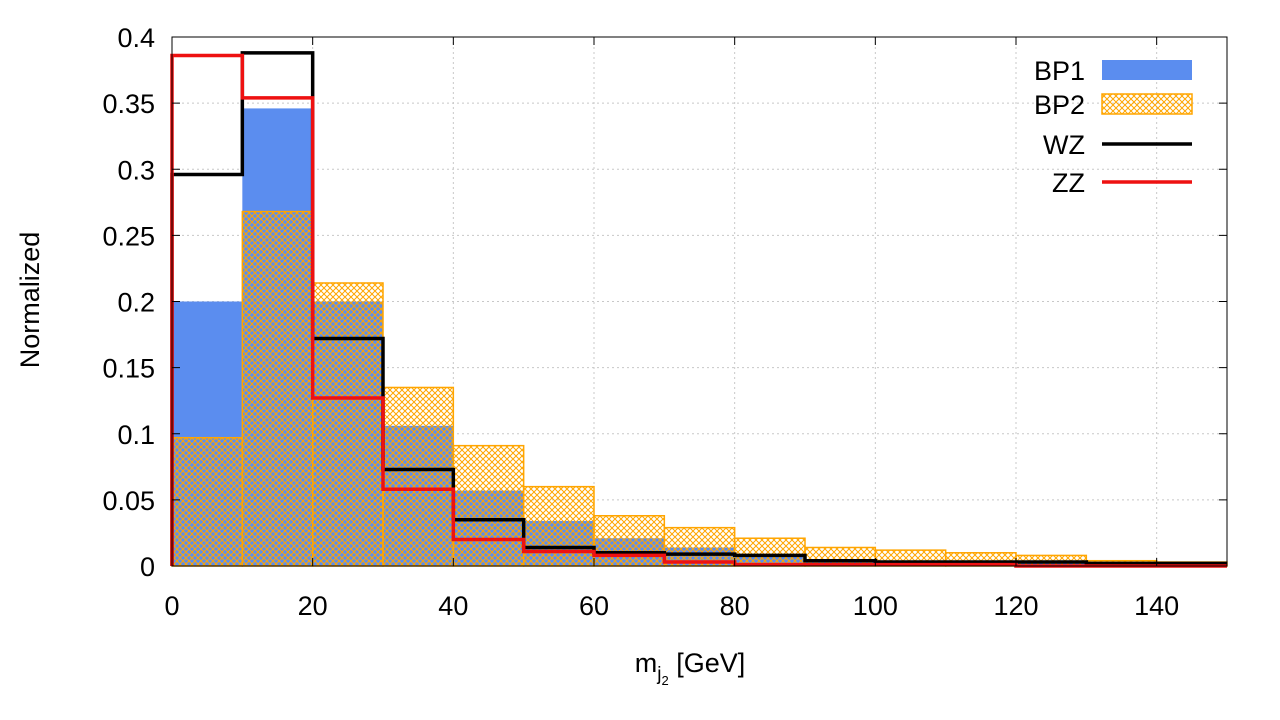  I want to click on y-tick-label: 0, so click(147, 567).